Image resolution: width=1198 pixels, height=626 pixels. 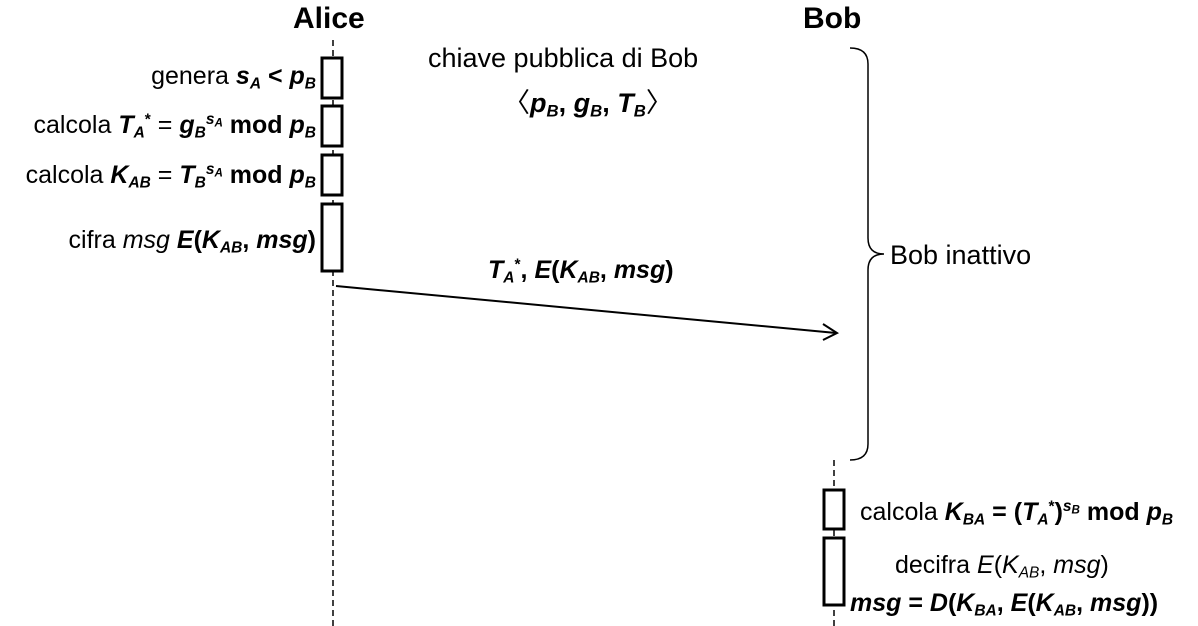 I want to click on bob-step-decrypt-formula: msg = D(KBA, E(KAB, msg)), so click(x=1004, y=604).